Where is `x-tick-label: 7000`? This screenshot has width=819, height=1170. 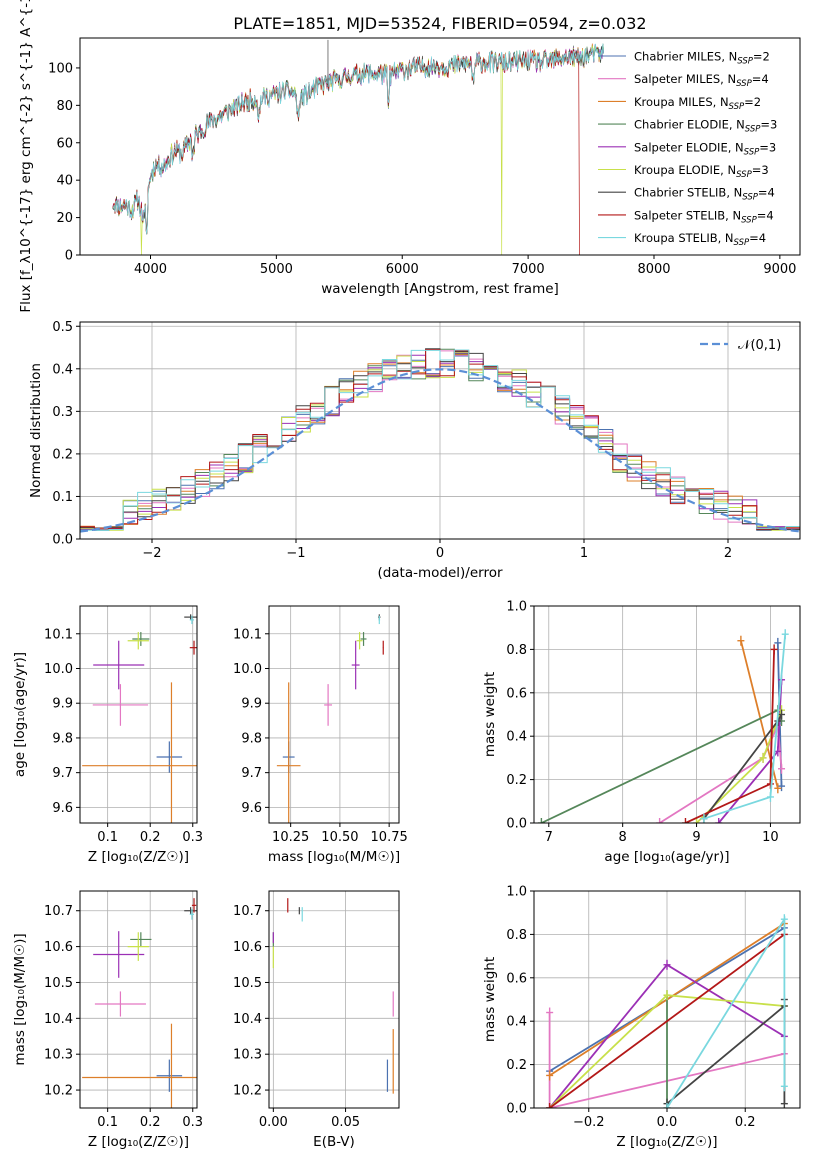 x-tick-label: 7000 is located at coordinates (528, 269).